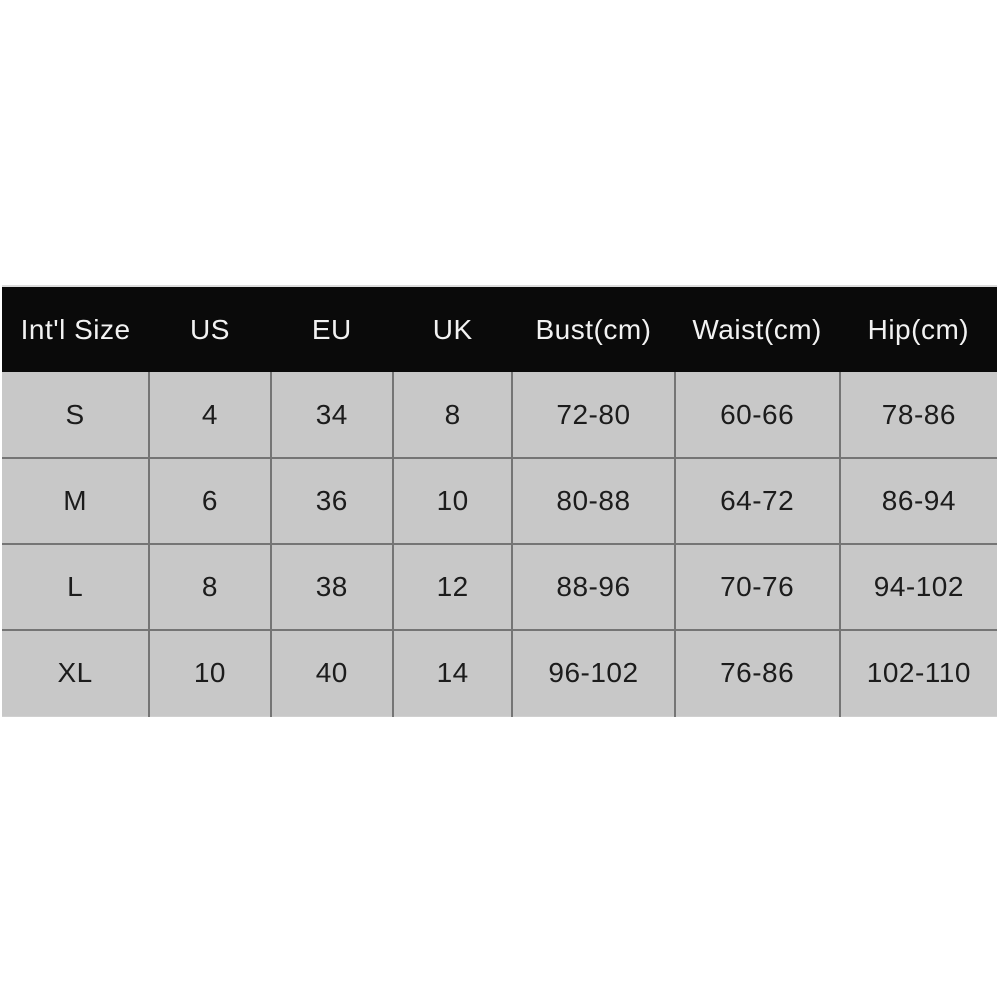  I want to click on table-cell: 38, so click(331, 586).